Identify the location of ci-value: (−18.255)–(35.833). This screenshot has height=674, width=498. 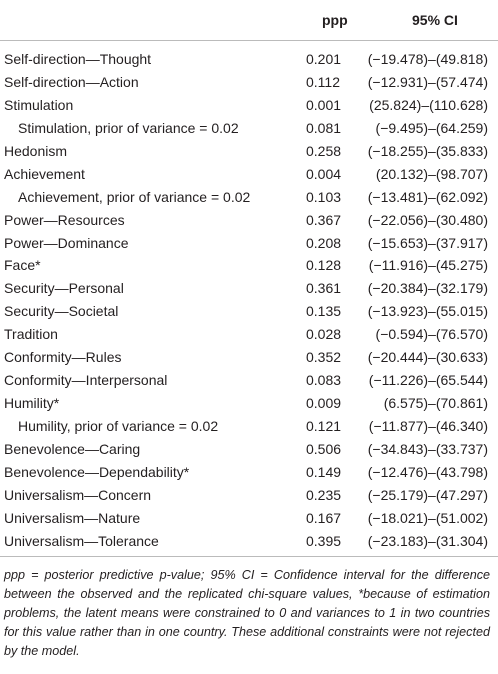
(427, 150).